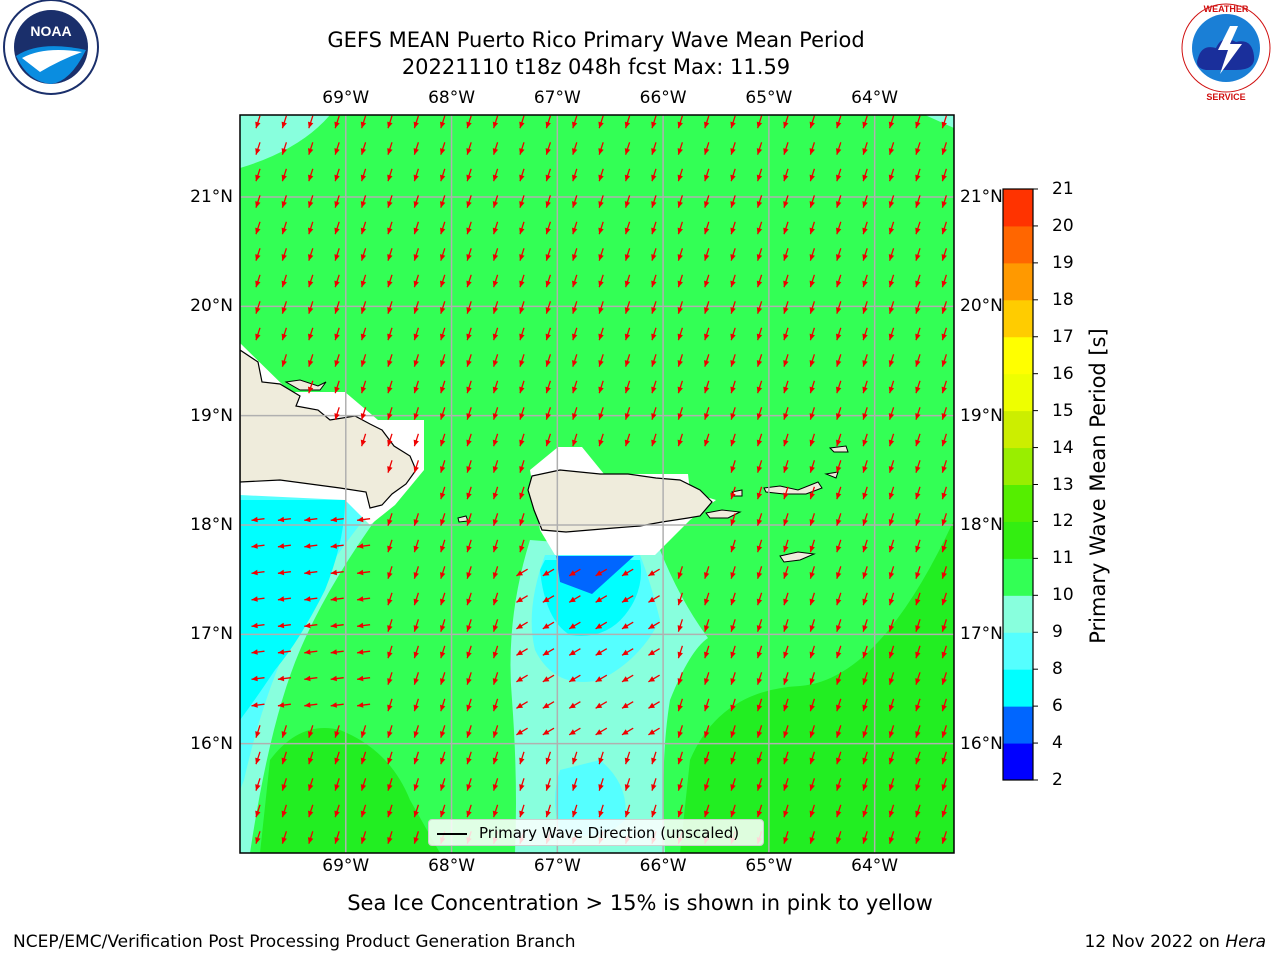 This screenshot has height=960, width=1280. Describe the element at coordinates (939, 121) in the screenshot. I see `ocean-9-10s-ne` at that location.